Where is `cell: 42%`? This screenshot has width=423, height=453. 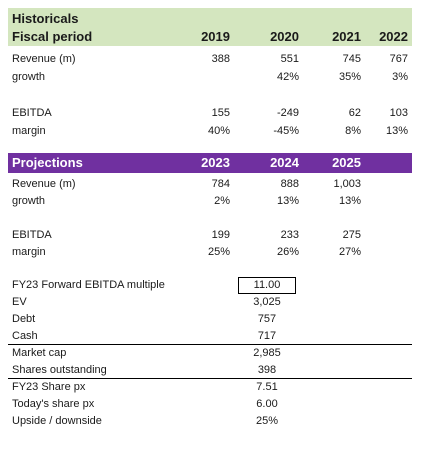 cell: 42% is located at coordinates (287, 77).